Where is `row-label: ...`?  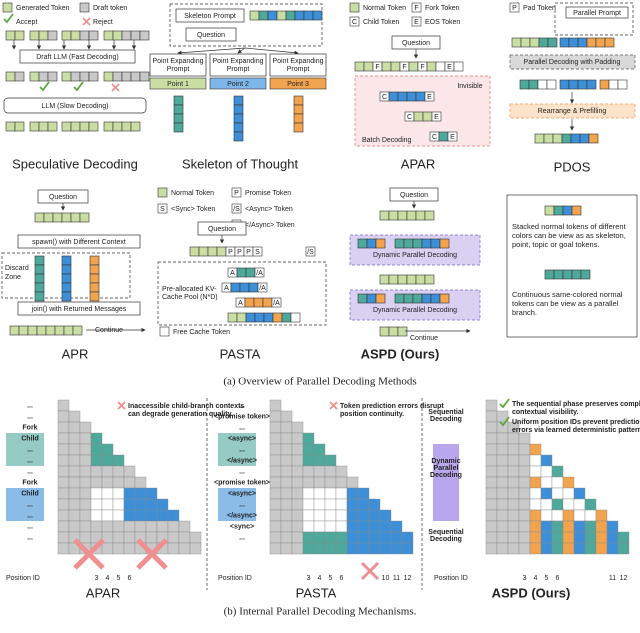
row-label: ... is located at coordinates (30, 537).